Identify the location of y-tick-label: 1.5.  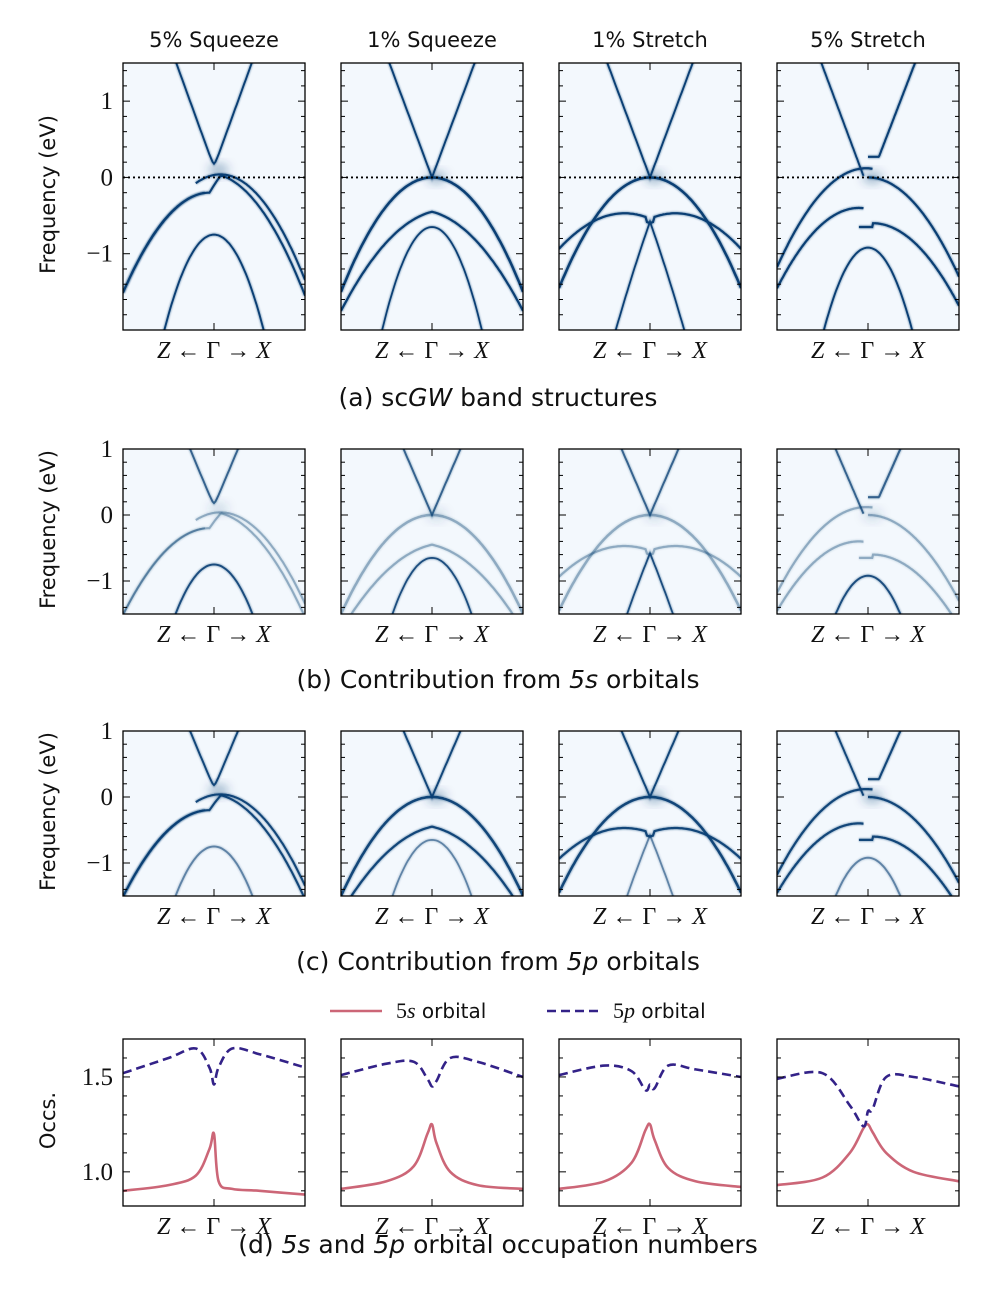
(97, 1077).